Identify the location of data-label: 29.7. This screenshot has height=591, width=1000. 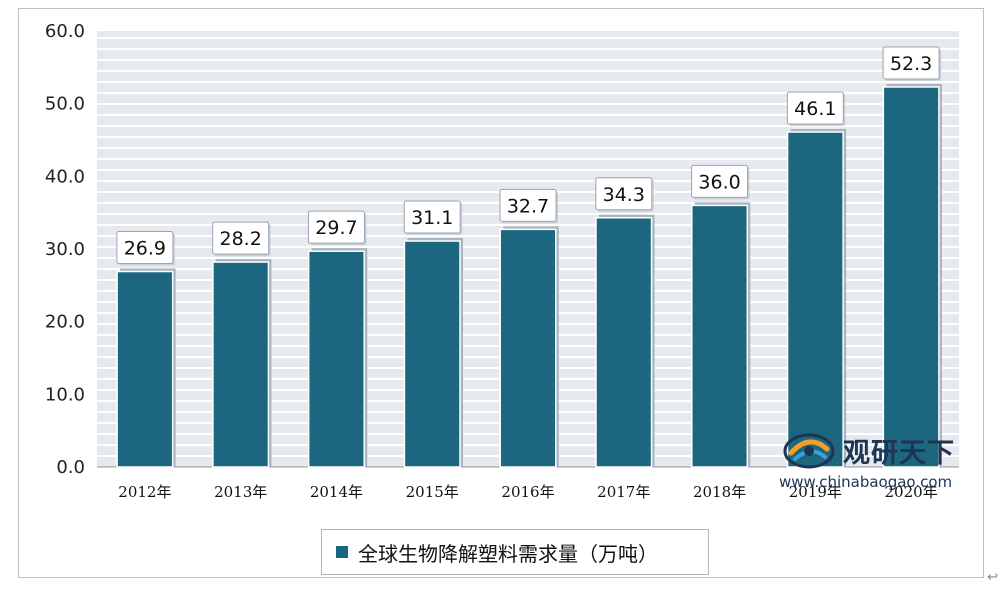
(336, 228).